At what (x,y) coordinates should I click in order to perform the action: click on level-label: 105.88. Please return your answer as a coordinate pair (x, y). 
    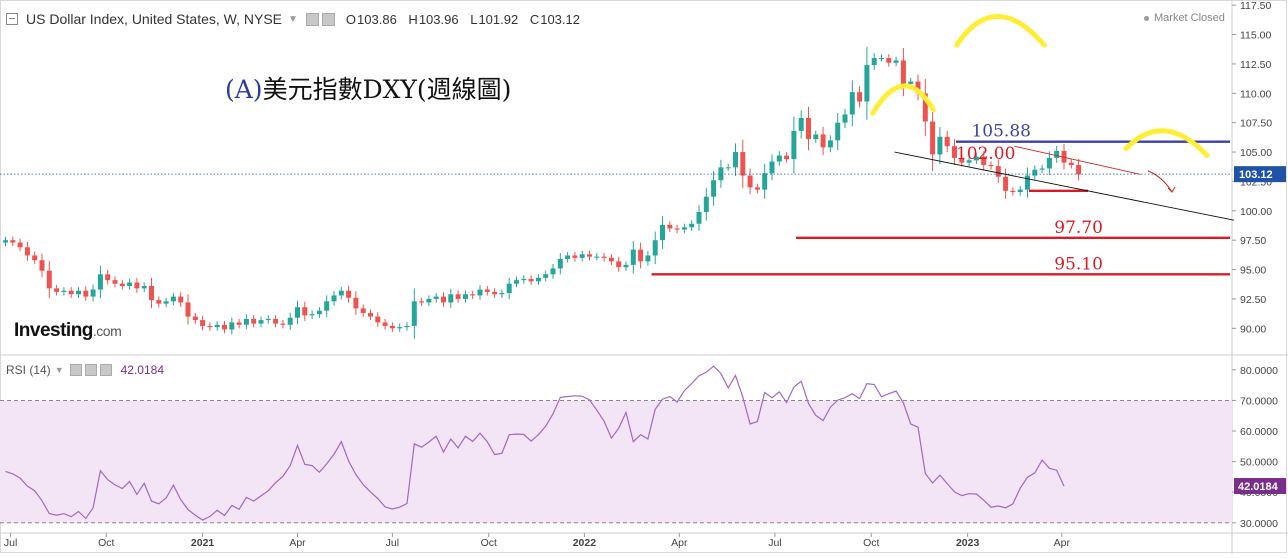
    Looking at the image, I should click on (1000, 132).